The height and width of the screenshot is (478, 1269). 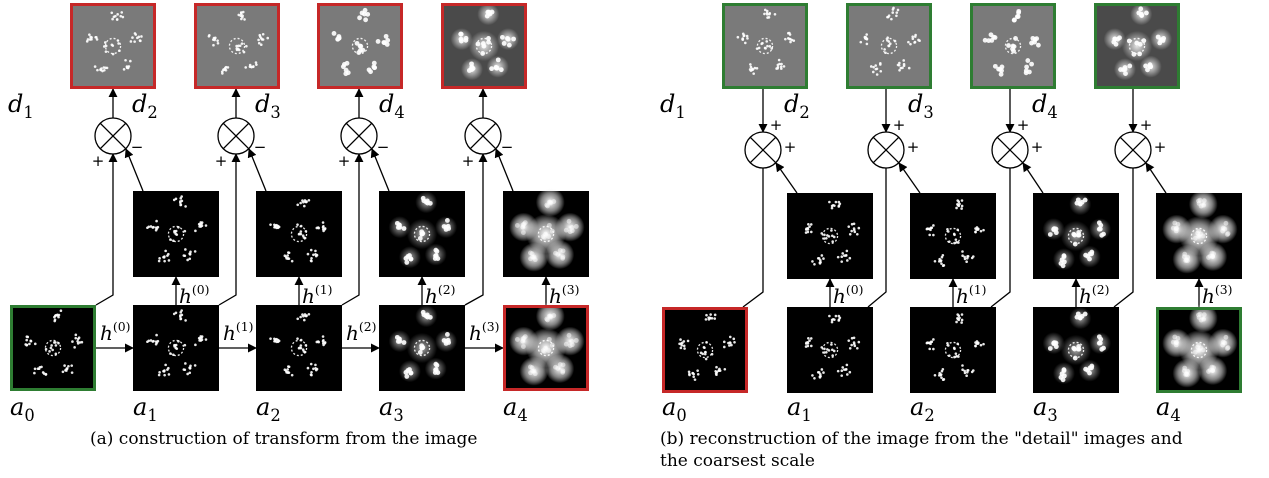 What do you see at coordinates (344, 161) in the screenshot?
I see `plus-sign-3: +` at bounding box center [344, 161].